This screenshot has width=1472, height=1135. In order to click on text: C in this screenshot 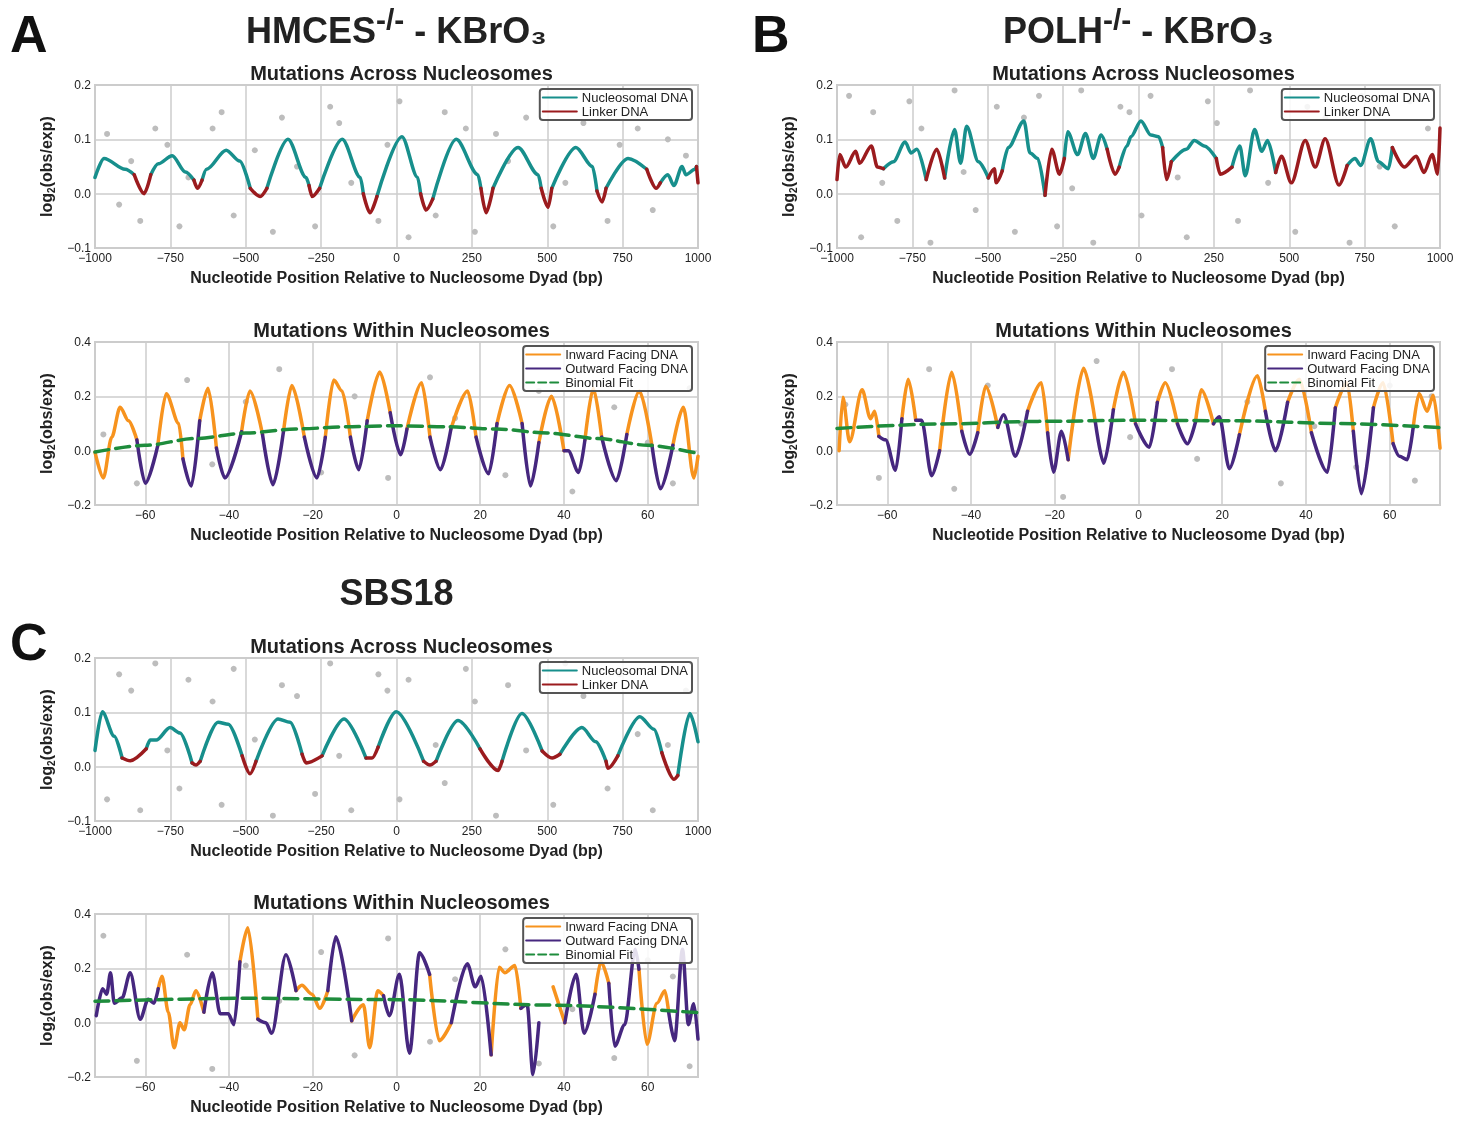, I will do `click(29, 642)`.